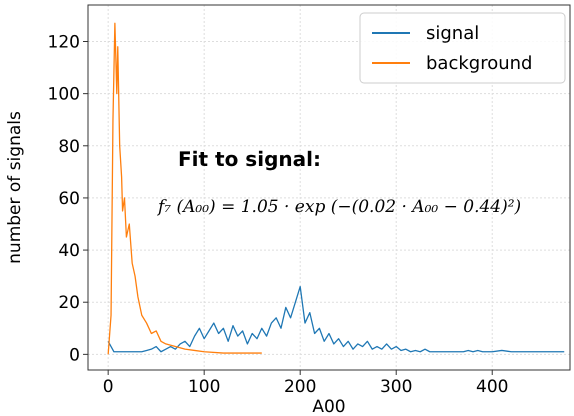 This screenshot has height=416, width=574. I want to click on y-tick-label: 20, so click(69, 303).